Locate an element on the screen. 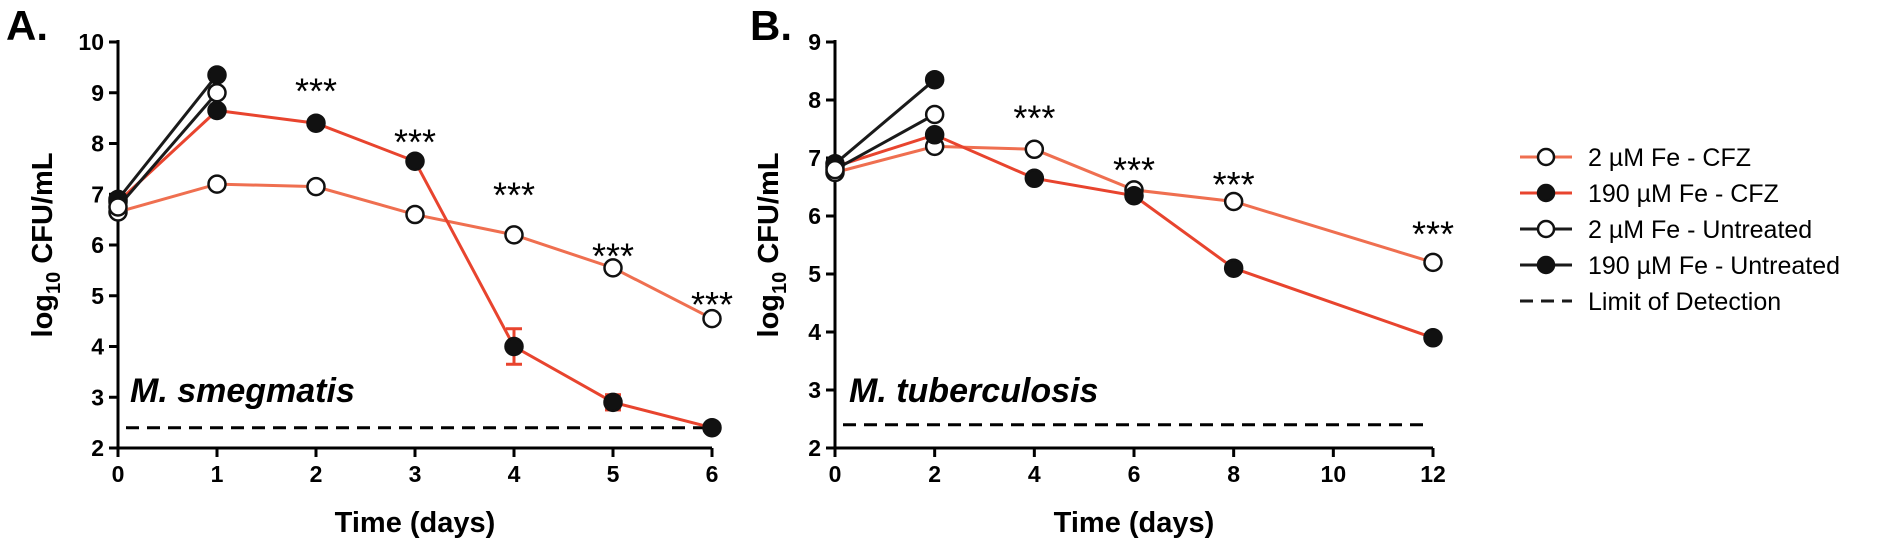 This screenshot has height=545, width=1902. legend-label: 2 µM Fe - CFZ is located at coordinates (1669, 158).